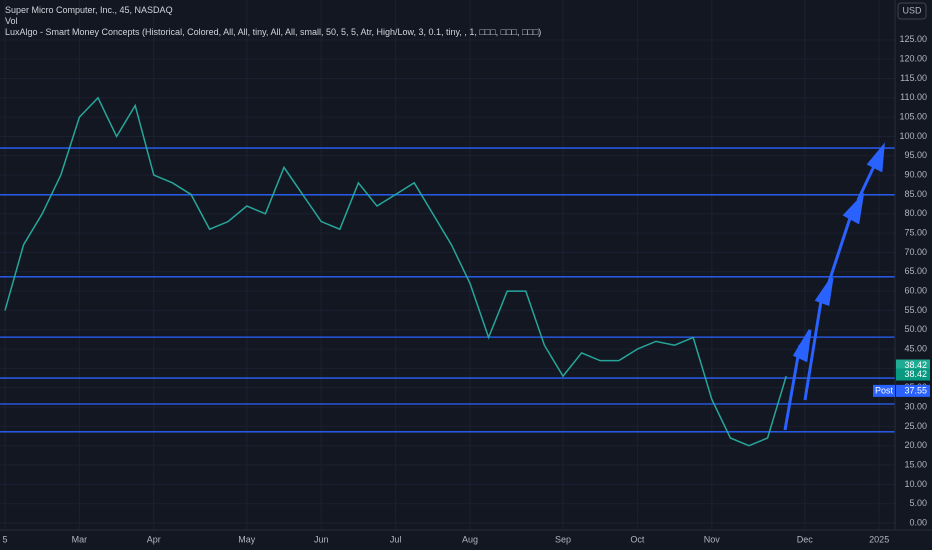 This screenshot has height=550, width=932. I want to click on x-tick-label: 2025, so click(879, 539).